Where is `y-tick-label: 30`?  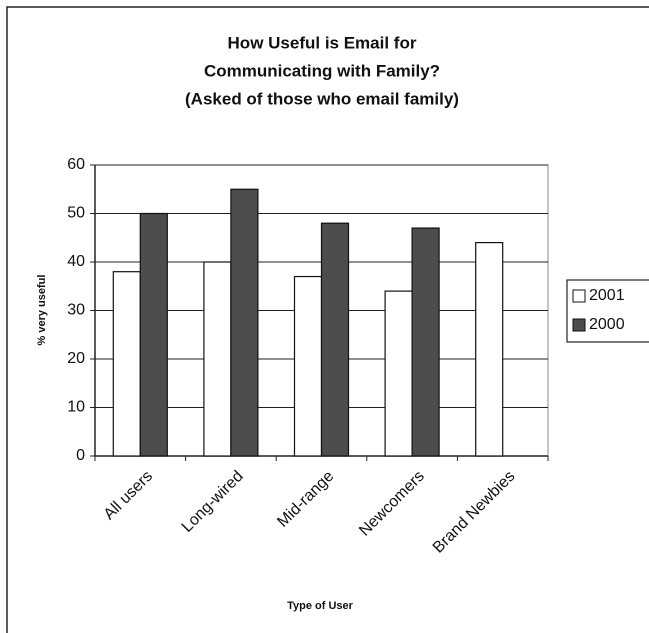 y-tick-label: 30 is located at coordinates (76, 310).